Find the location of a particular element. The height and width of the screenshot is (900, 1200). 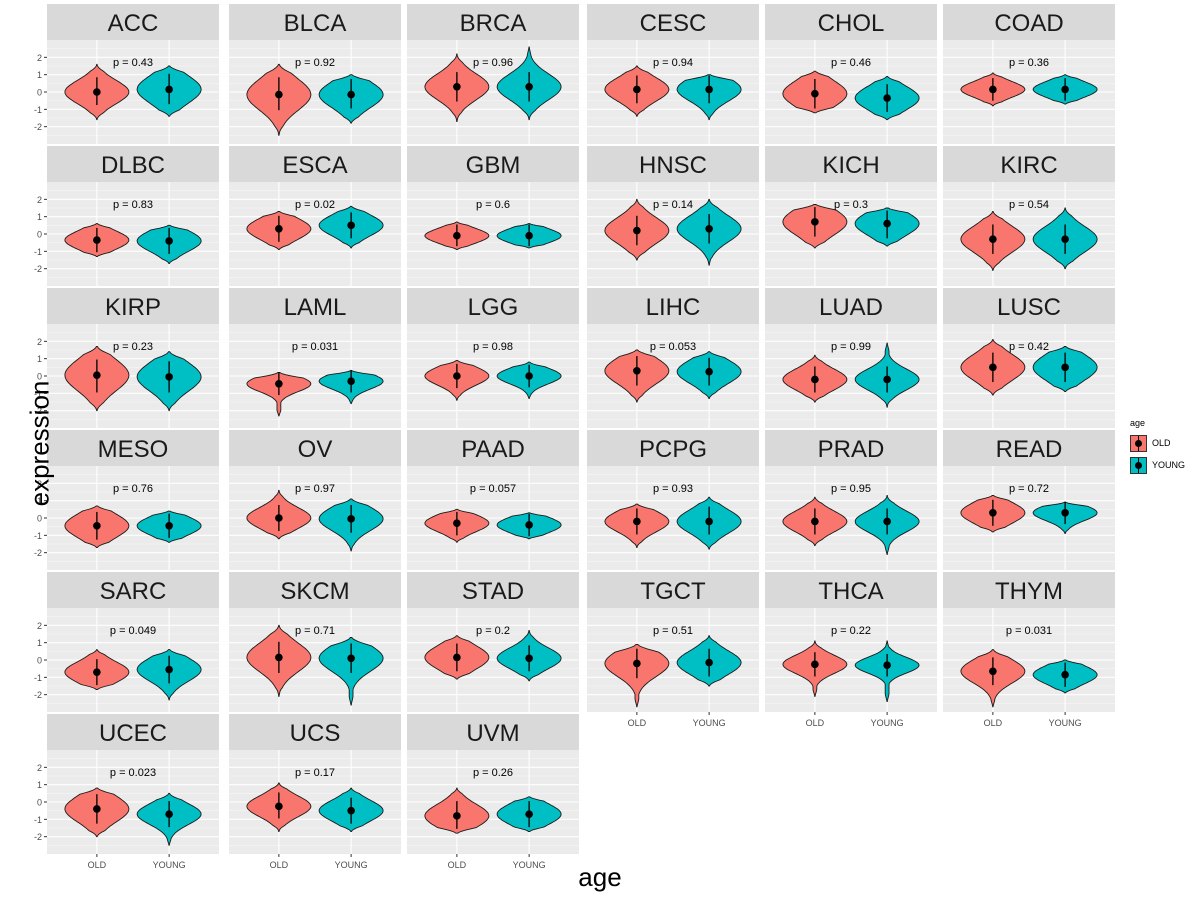

strip-label-chol: CHOL is located at coordinates (851, 23).